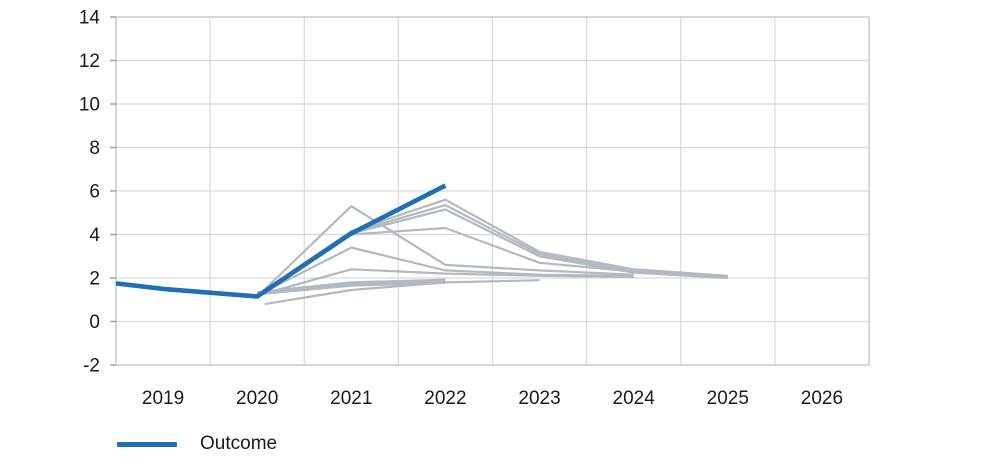 Image resolution: width=1000 pixels, height=471 pixels. I want to click on x-axis-tick-label: 2020, so click(257, 398).